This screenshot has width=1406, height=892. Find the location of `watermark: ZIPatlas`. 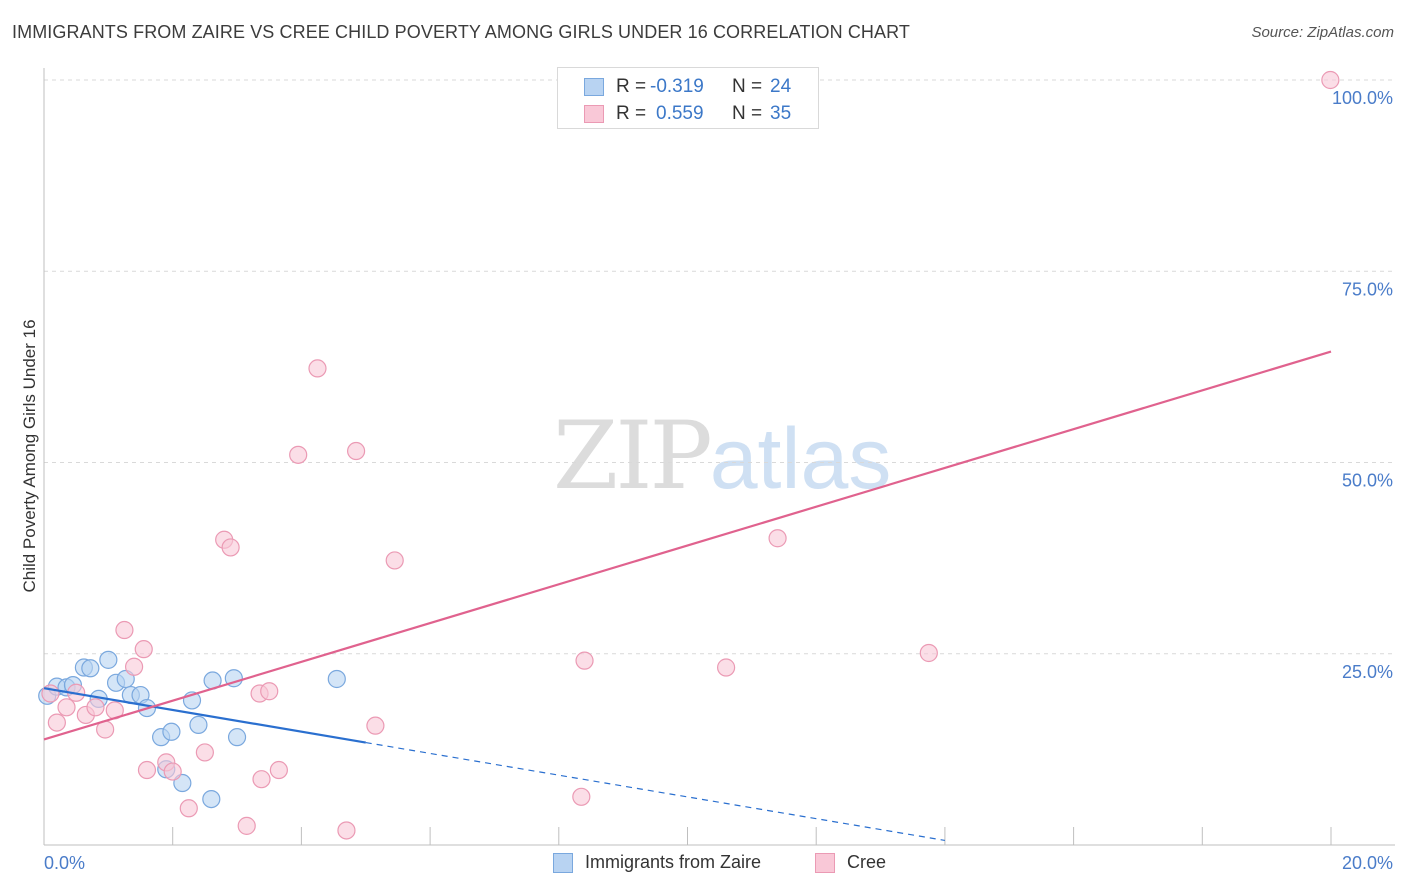

watermark: ZIPatlas is located at coordinates (722, 456).